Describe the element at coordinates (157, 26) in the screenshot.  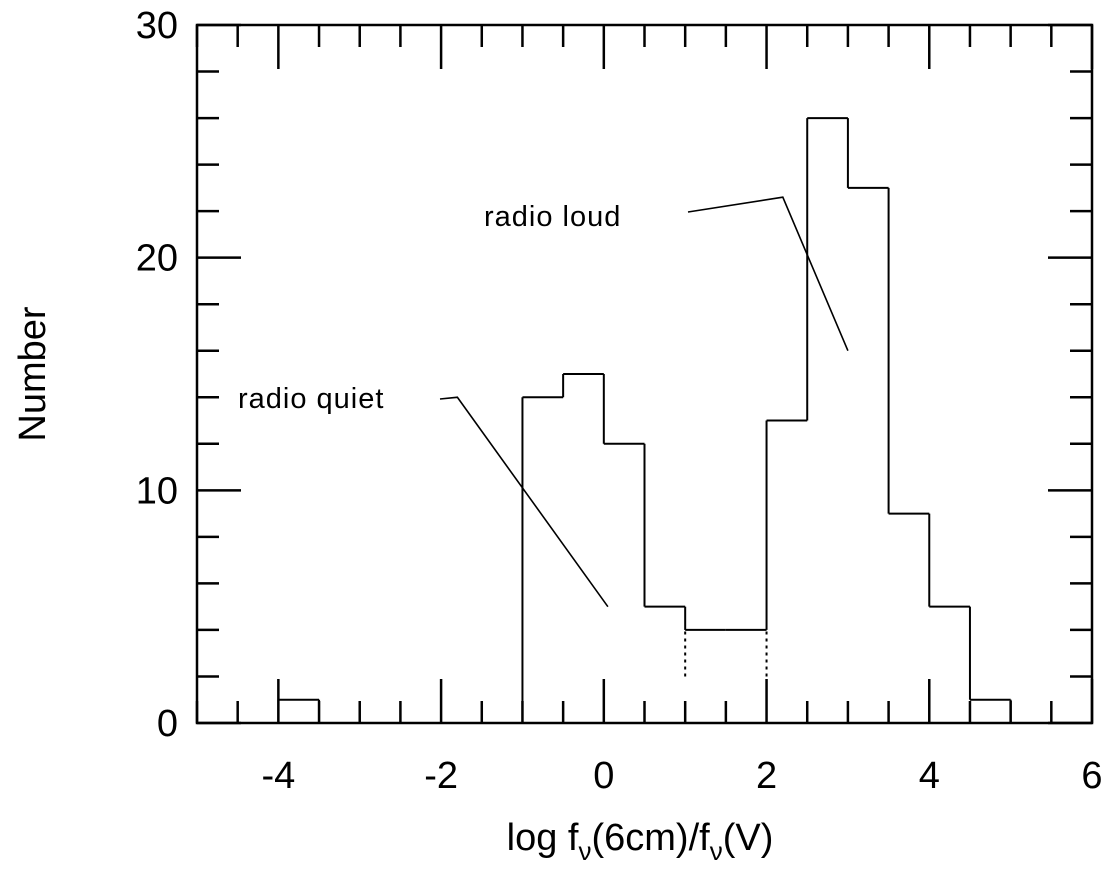
I see `y-tick-label: 30` at that location.